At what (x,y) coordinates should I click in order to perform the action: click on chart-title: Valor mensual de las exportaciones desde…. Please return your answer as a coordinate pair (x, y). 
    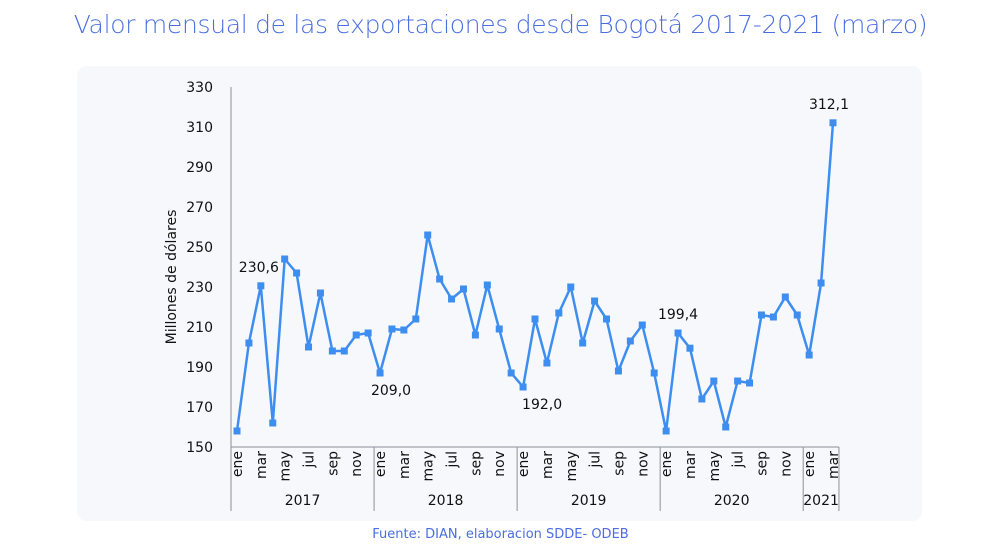
    Looking at the image, I should click on (500, 24).